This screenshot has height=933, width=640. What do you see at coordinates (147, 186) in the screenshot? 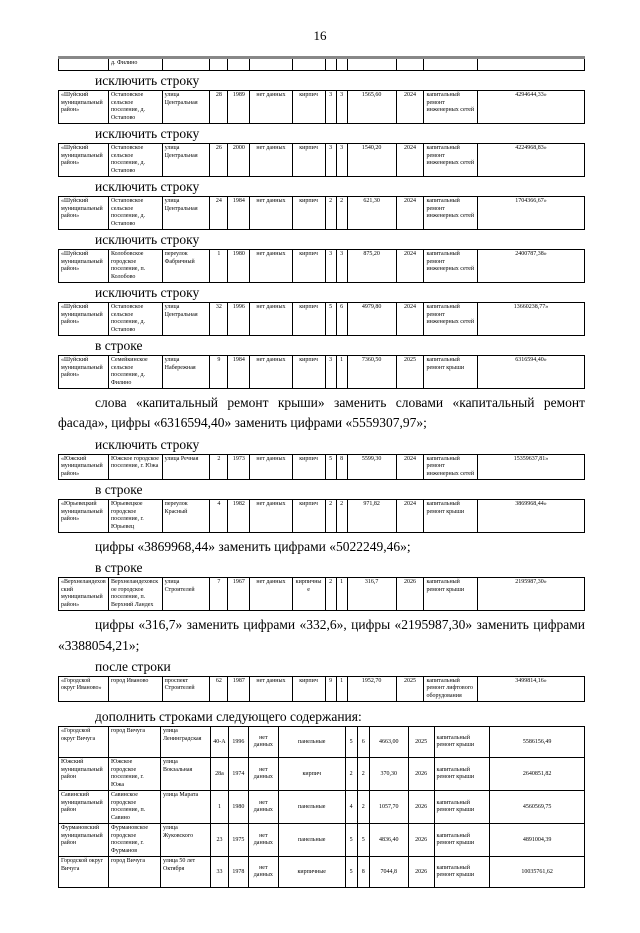
I see `section-heading-exclude-row: исключить строку` at bounding box center [147, 186].